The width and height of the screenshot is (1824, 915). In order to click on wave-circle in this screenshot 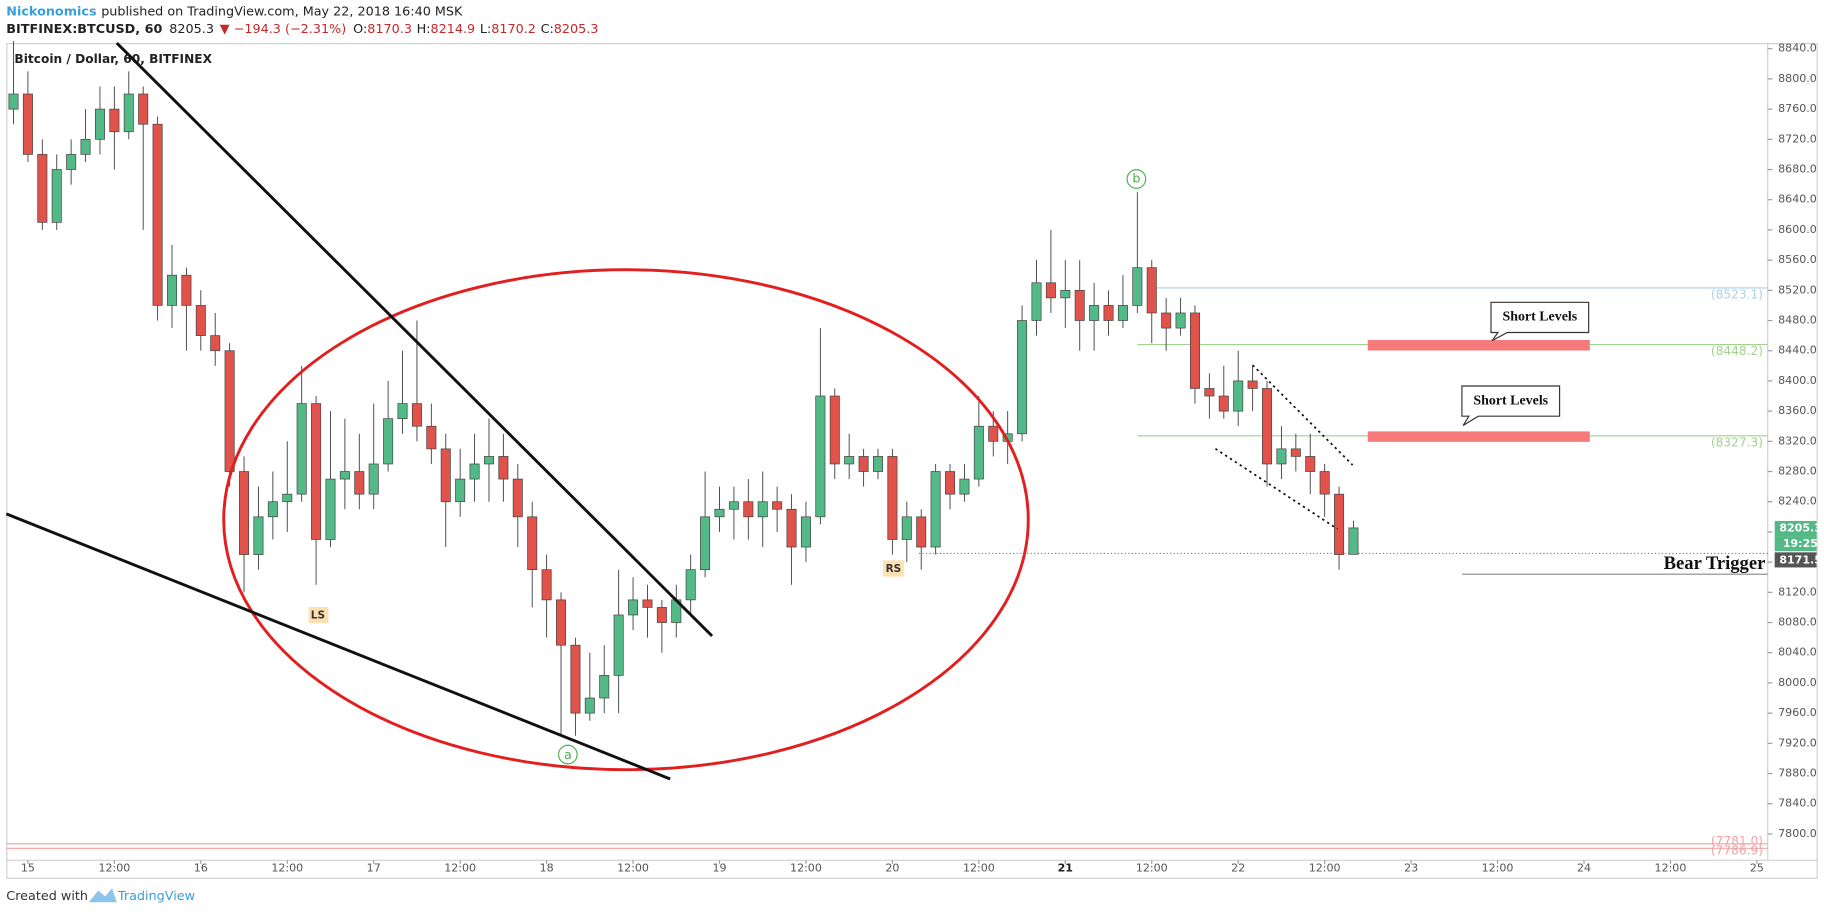, I will do `click(1136, 179)`.